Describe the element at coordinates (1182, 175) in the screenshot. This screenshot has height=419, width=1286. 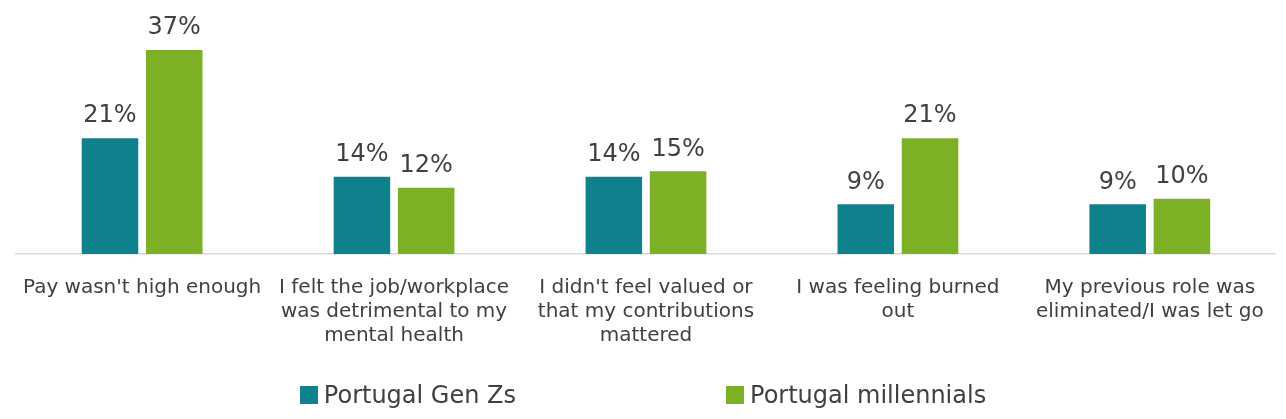
I see `data-label: 10%` at that location.